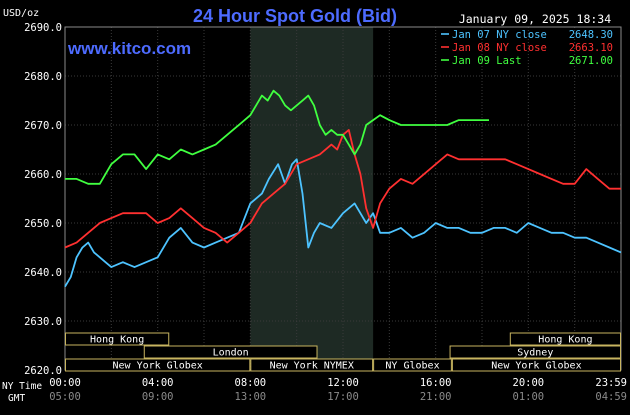  What do you see at coordinates (591, 35) in the screenshot?
I see `legend-value-0: 2648.30` at bounding box center [591, 35].